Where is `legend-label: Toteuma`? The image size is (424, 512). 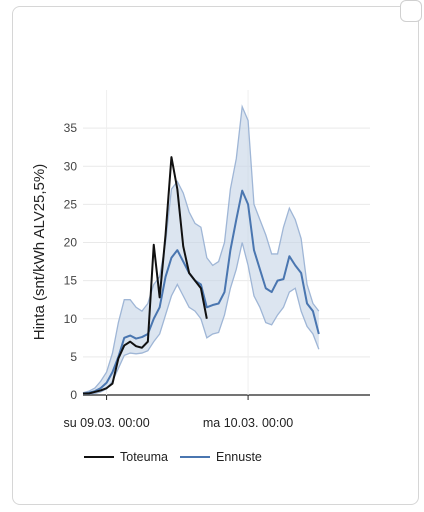 legend-label: Toteuma is located at coordinates (144, 457).